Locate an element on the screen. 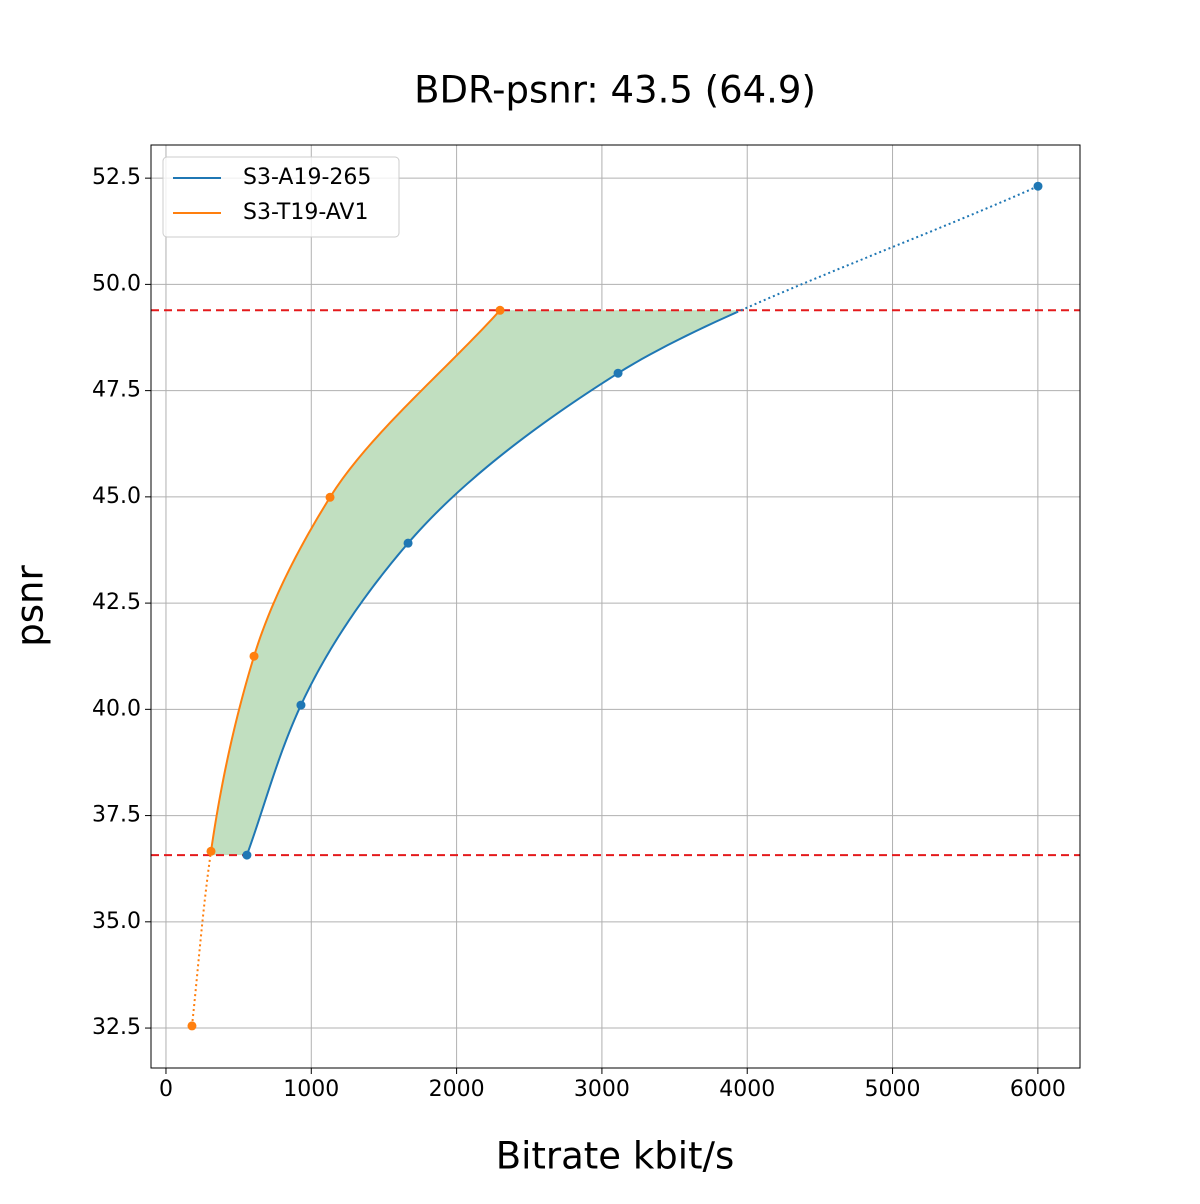 Image resolution: width=1200 pixels, height=1204 pixels. y-tick-label: 40.0 is located at coordinates (116, 708).